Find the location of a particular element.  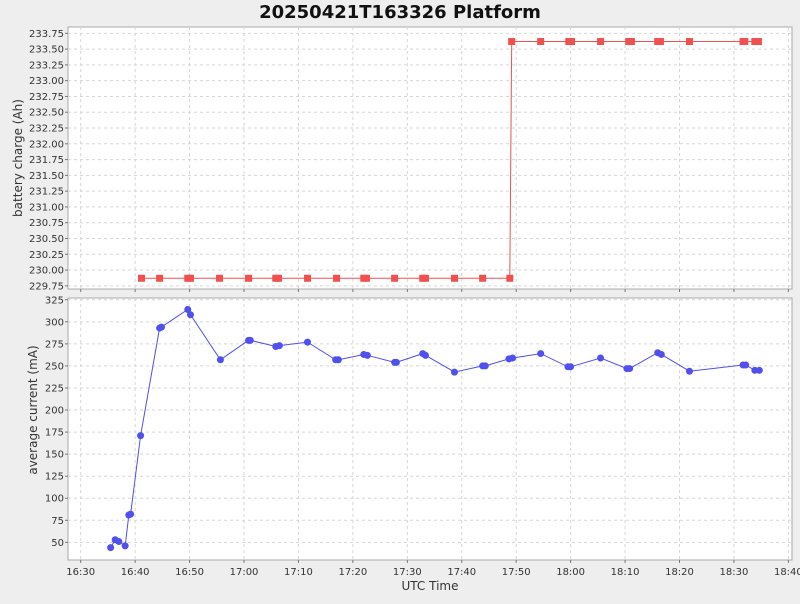

x-tick-label: 18:00 is located at coordinates (570, 572).